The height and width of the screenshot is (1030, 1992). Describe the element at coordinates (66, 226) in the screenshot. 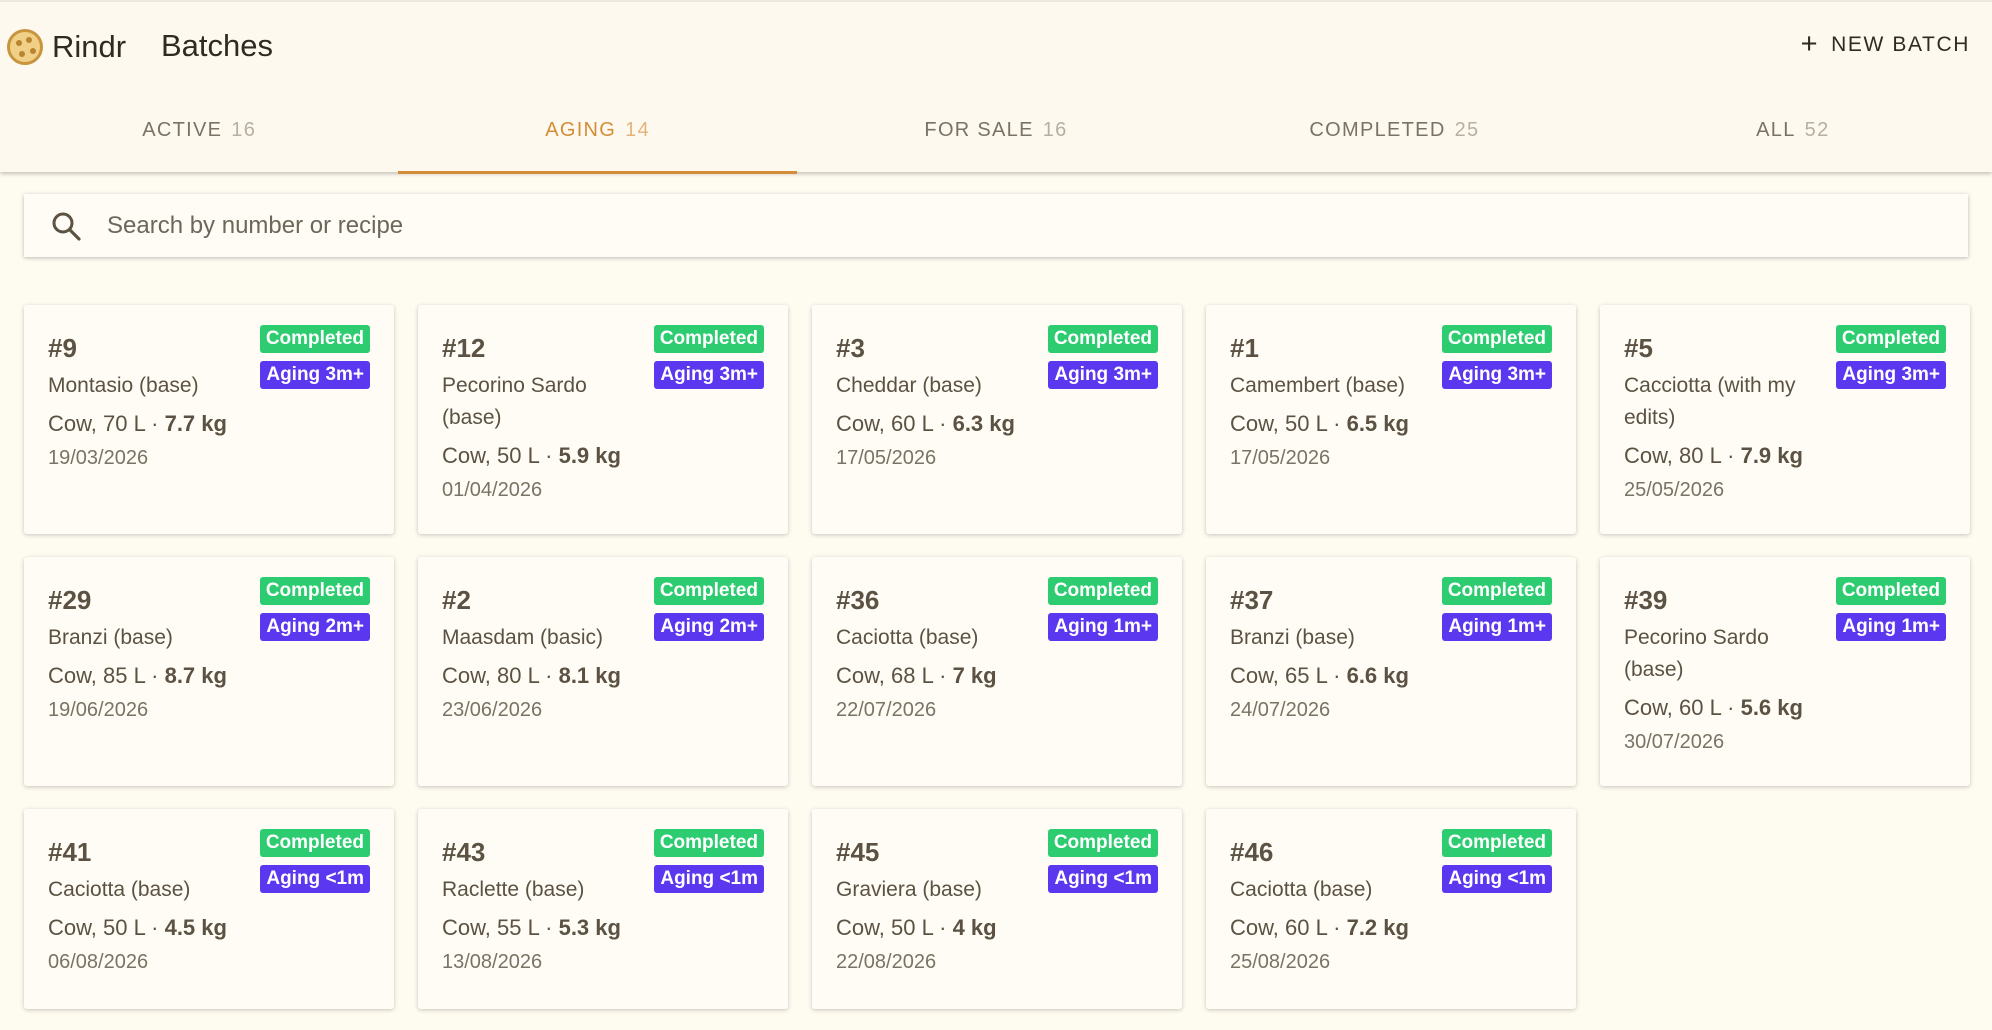

I see `search-icon` at that location.